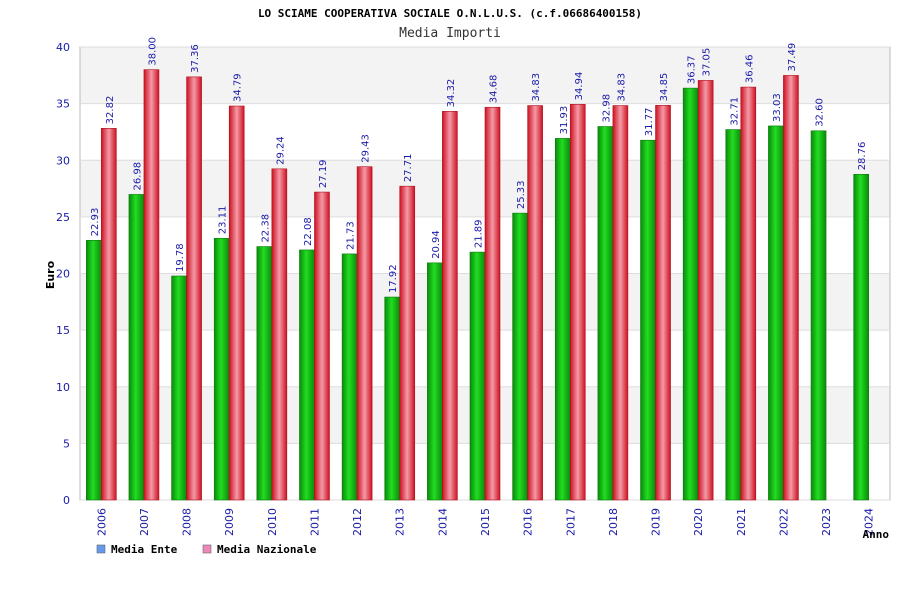  Describe the element at coordinates (66, 500) in the screenshot. I see `y-tick-label: 0` at that location.